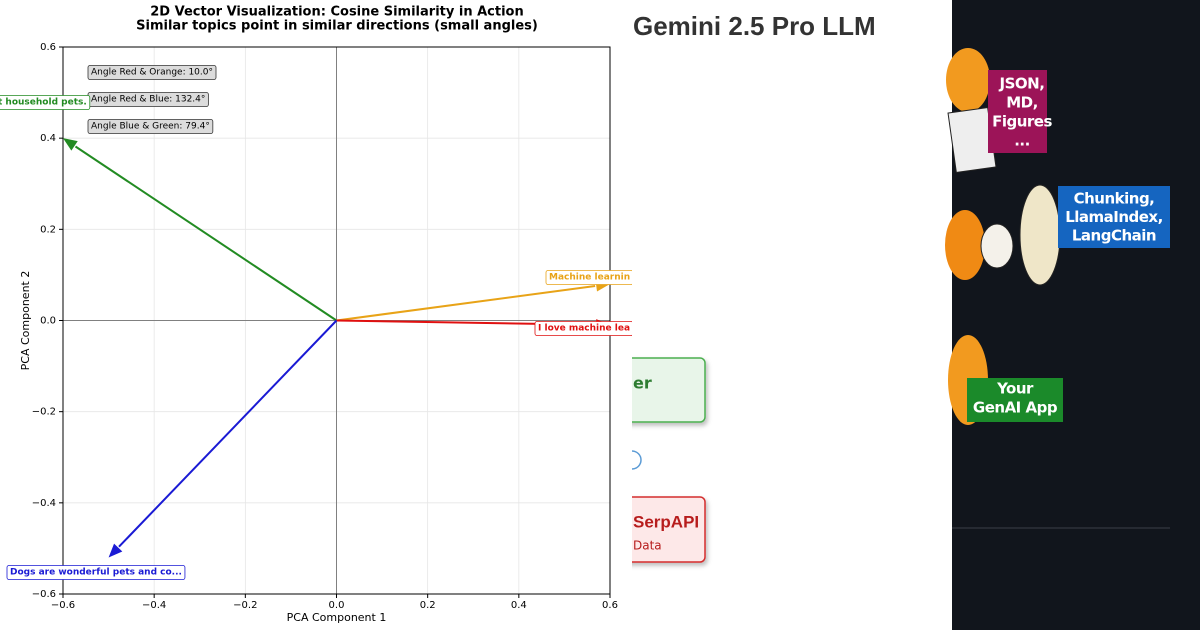 The width and height of the screenshot is (1200, 630). I want to click on tag-line: LangChain, so click(1114, 236).